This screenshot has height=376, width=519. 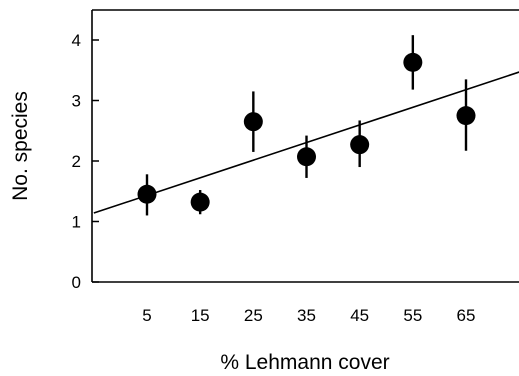 What do you see at coordinates (146, 315) in the screenshot?
I see `x-tick-label: 5` at bounding box center [146, 315].